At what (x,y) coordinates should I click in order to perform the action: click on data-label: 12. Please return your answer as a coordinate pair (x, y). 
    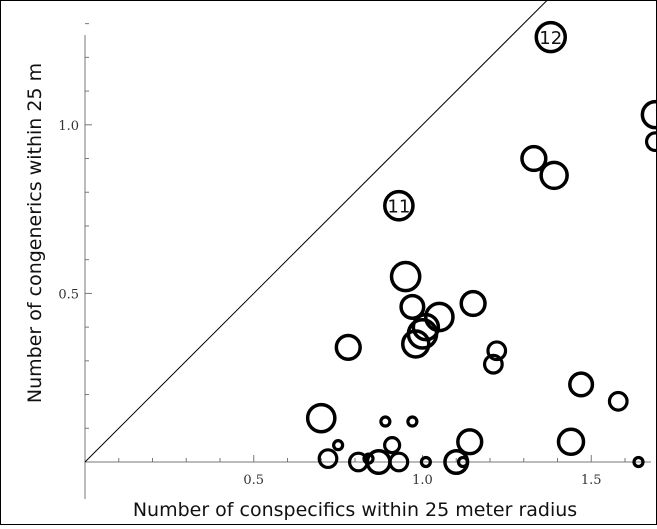
    Looking at the image, I should click on (550, 38).